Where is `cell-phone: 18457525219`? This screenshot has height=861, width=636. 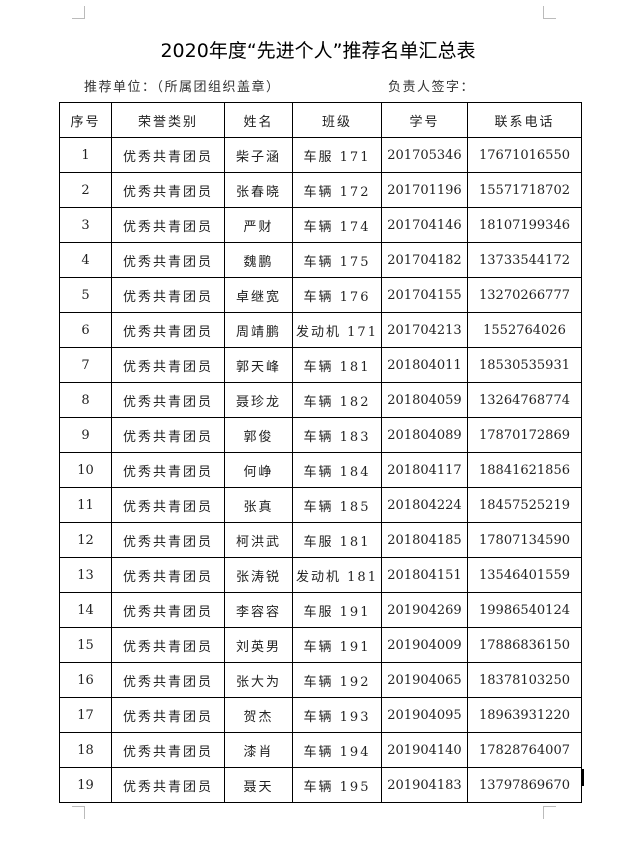 cell-phone: 18457525219 is located at coordinates (524, 505).